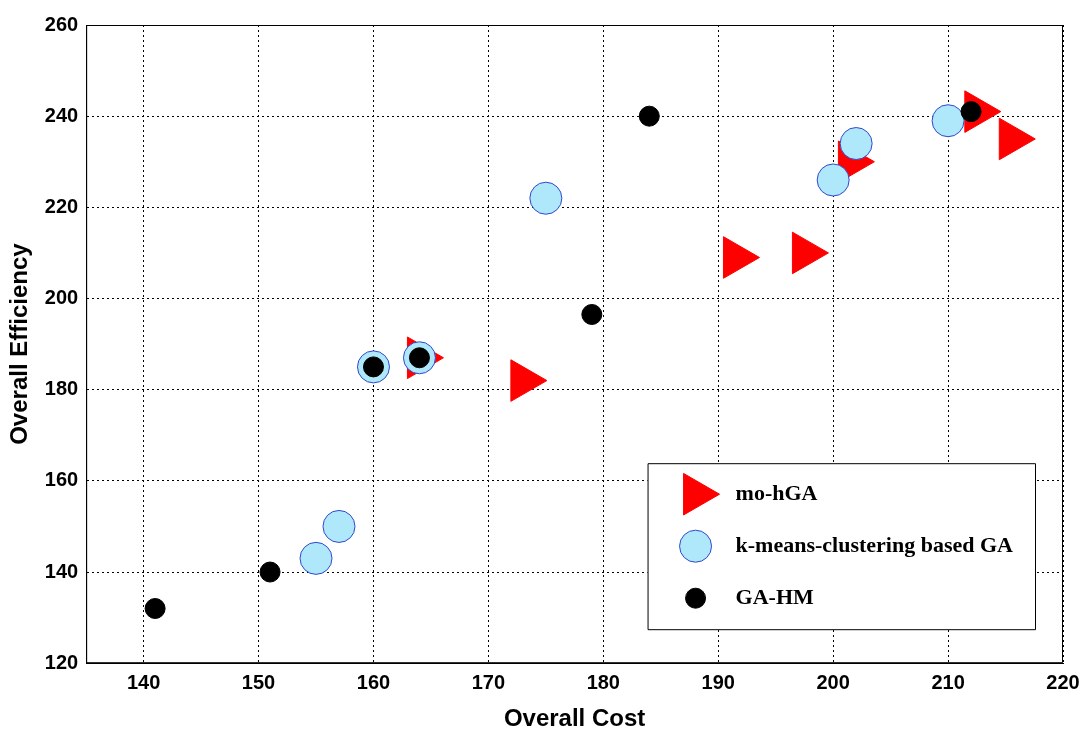 The width and height of the screenshot is (1089, 738). What do you see at coordinates (19, 343) in the screenshot?
I see `y-axis-title: Overall Efficiency` at bounding box center [19, 343].